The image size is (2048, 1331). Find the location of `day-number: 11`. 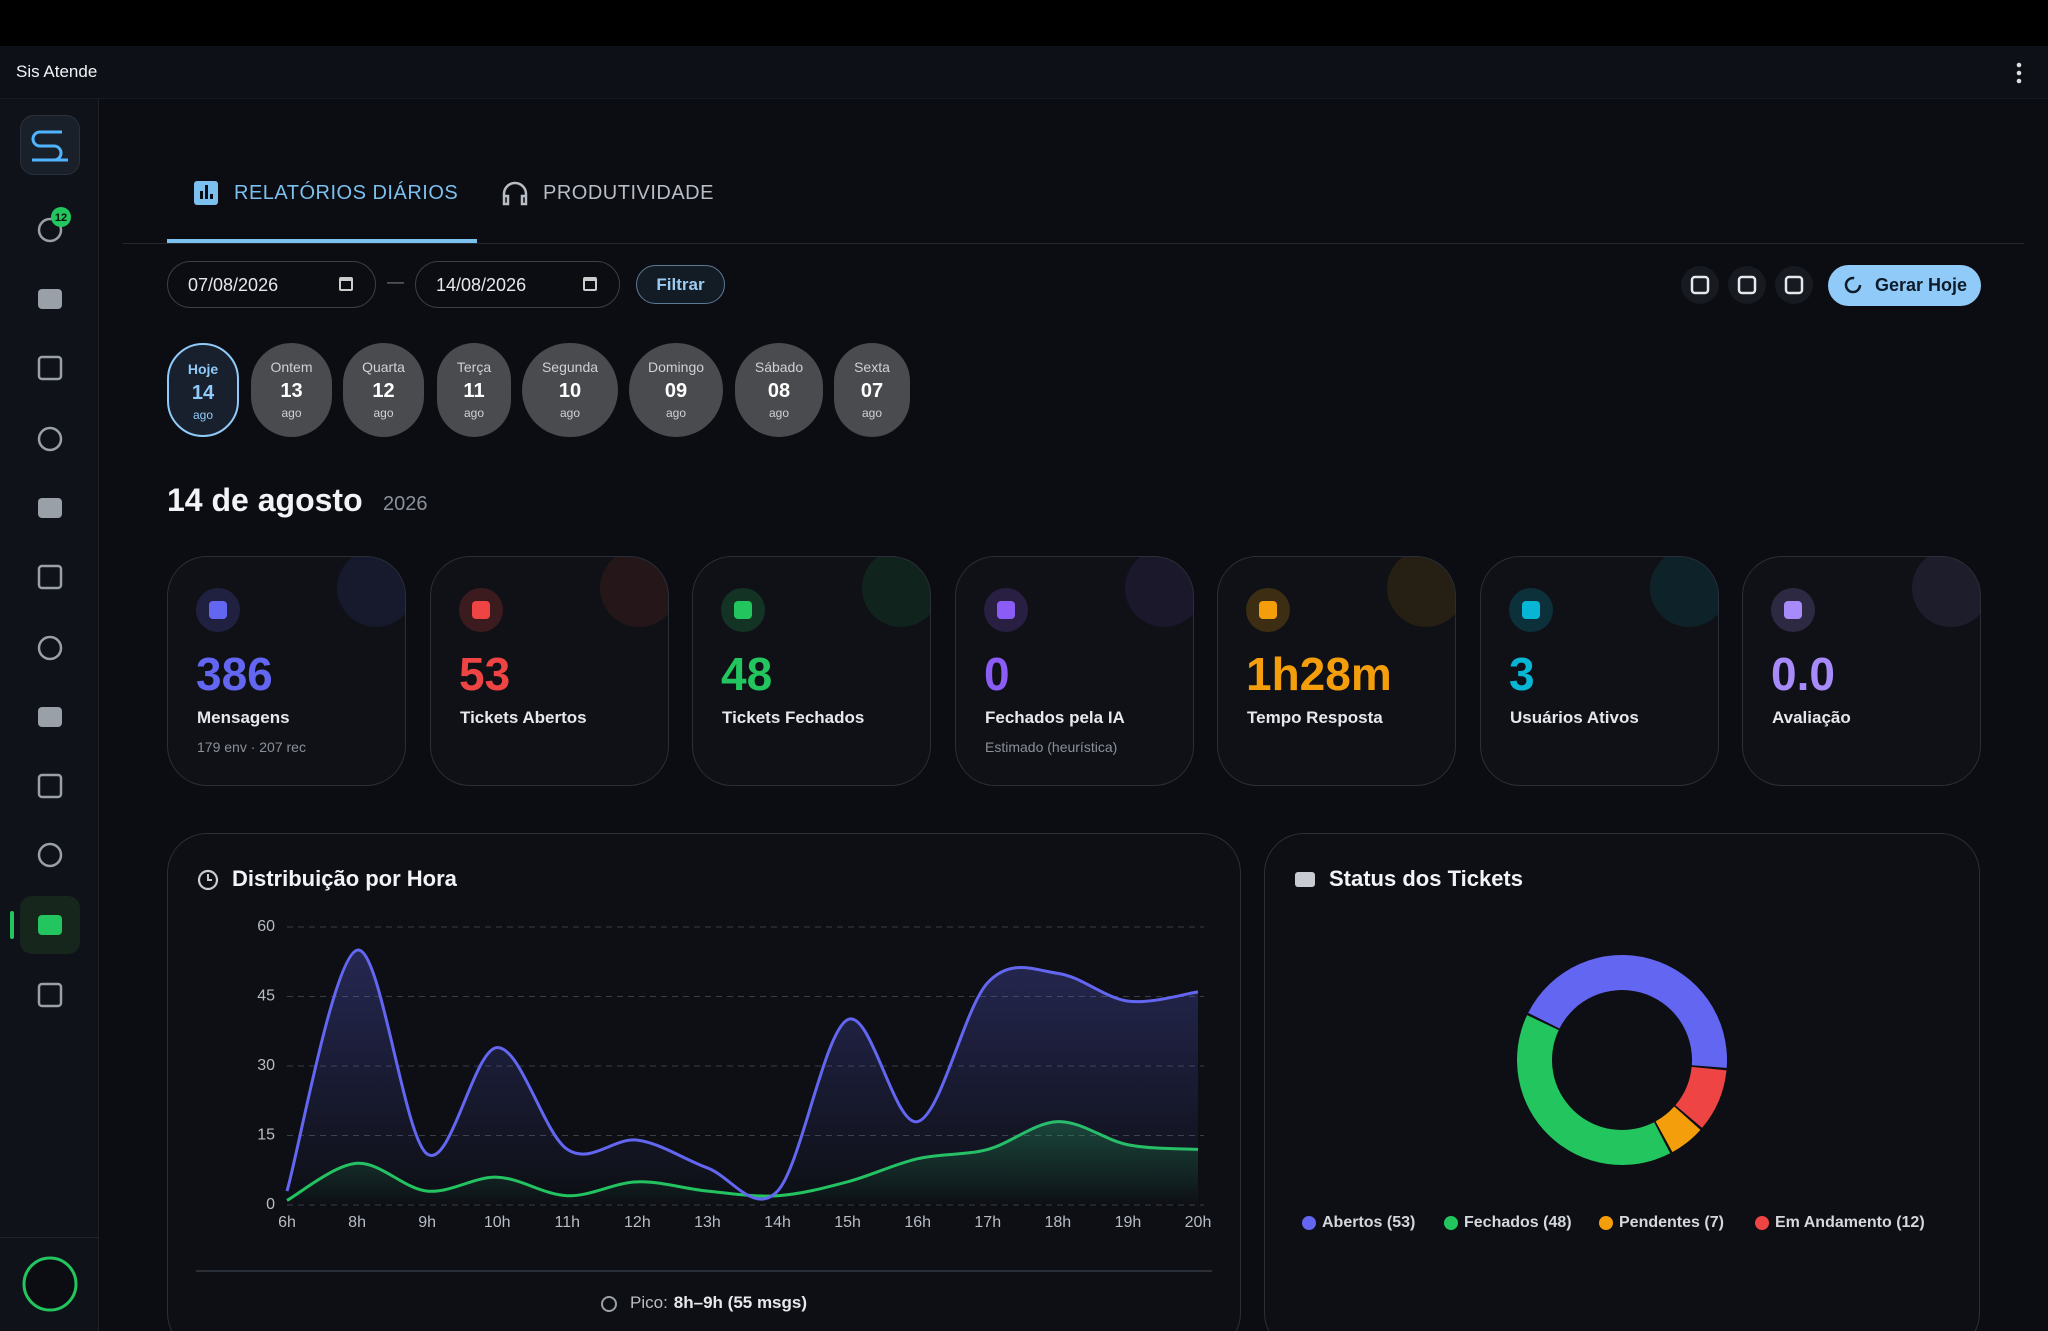

day-number: 11 is located at coordinates (474, 391).